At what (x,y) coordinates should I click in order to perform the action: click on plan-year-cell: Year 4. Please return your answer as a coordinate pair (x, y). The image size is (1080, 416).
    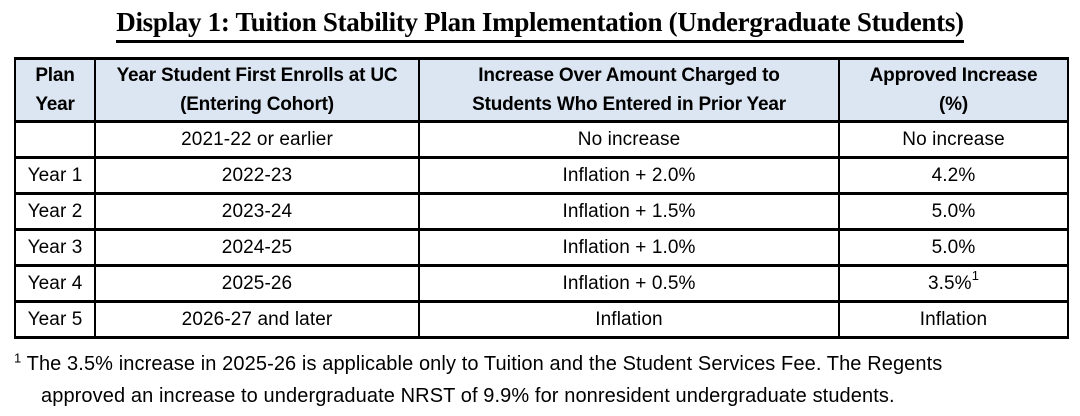
    Looking at the image, I should click on (55, 284).